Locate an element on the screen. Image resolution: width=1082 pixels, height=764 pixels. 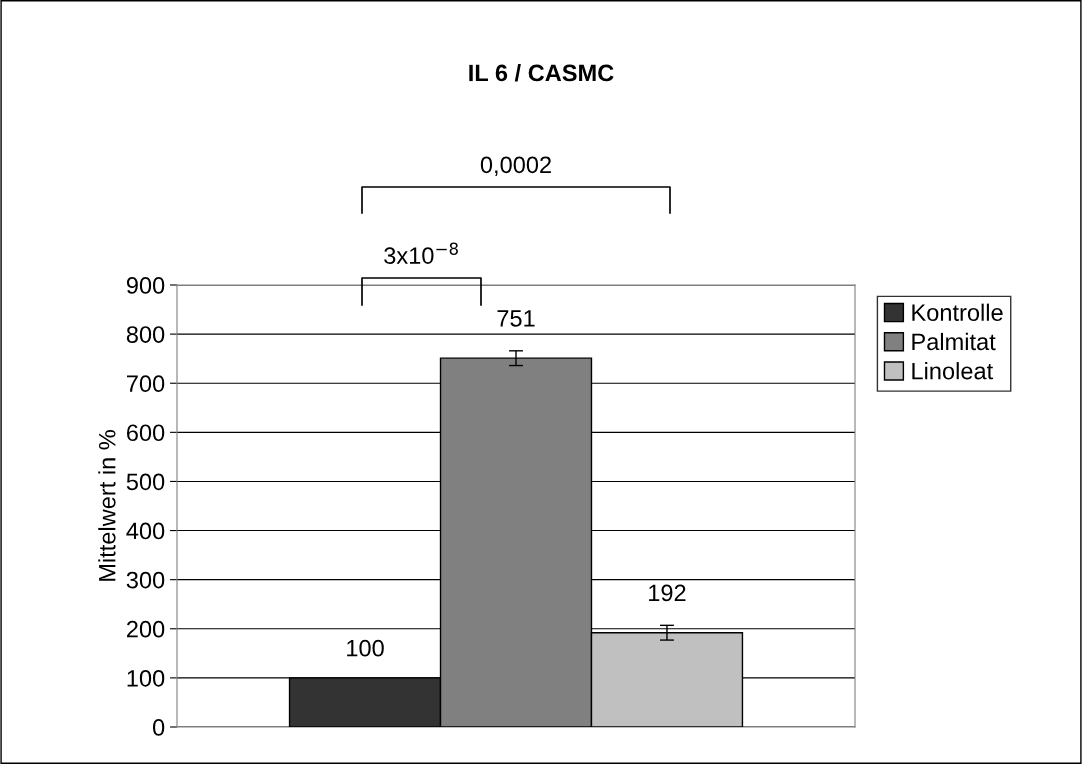
y-tick-label: 200 is located at coordinates (145, 629).